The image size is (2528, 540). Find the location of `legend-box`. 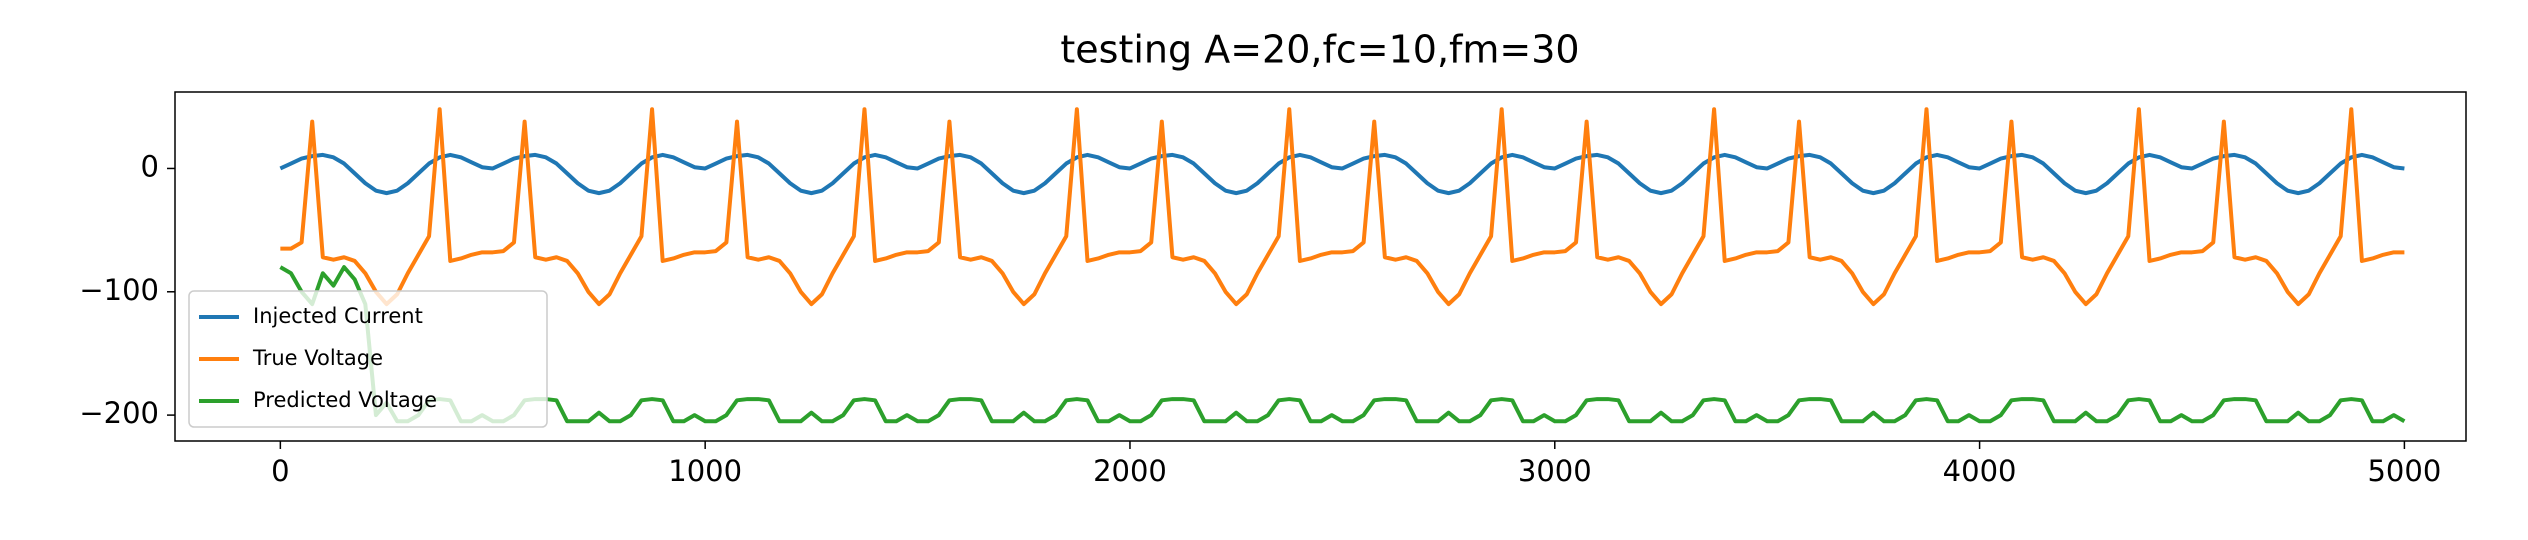

legend-box is located at coordinates (368, 359).